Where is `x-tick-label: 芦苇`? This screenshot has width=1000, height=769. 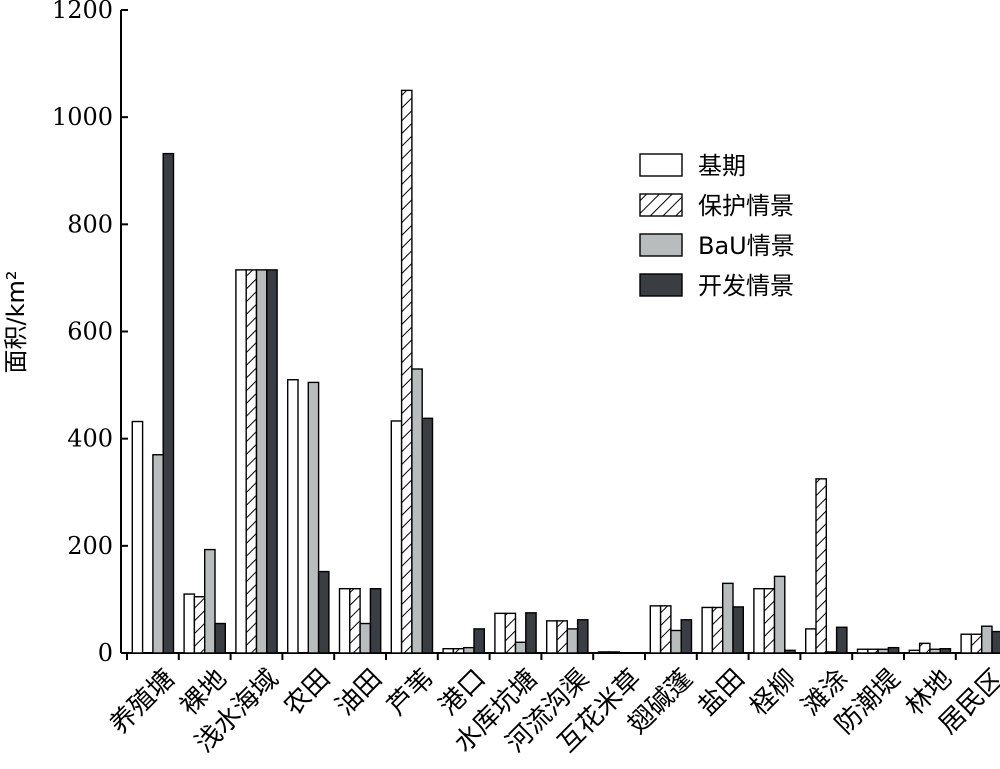 x-tick-label: 芦苇 is located at coordinates (411, 693).